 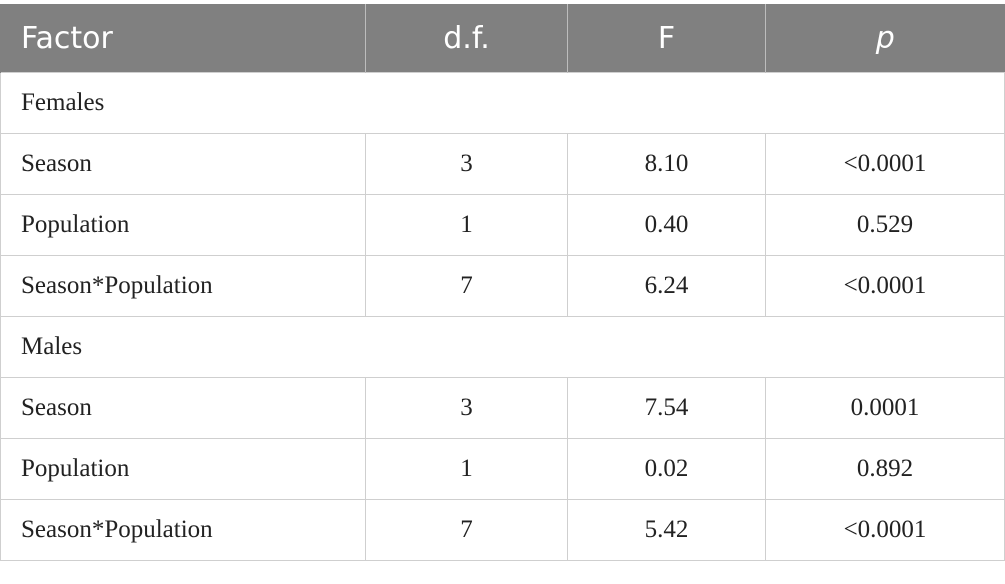 I want to click on table-row: Season 3 7.54 0.0001, so click(x=502, y=408).